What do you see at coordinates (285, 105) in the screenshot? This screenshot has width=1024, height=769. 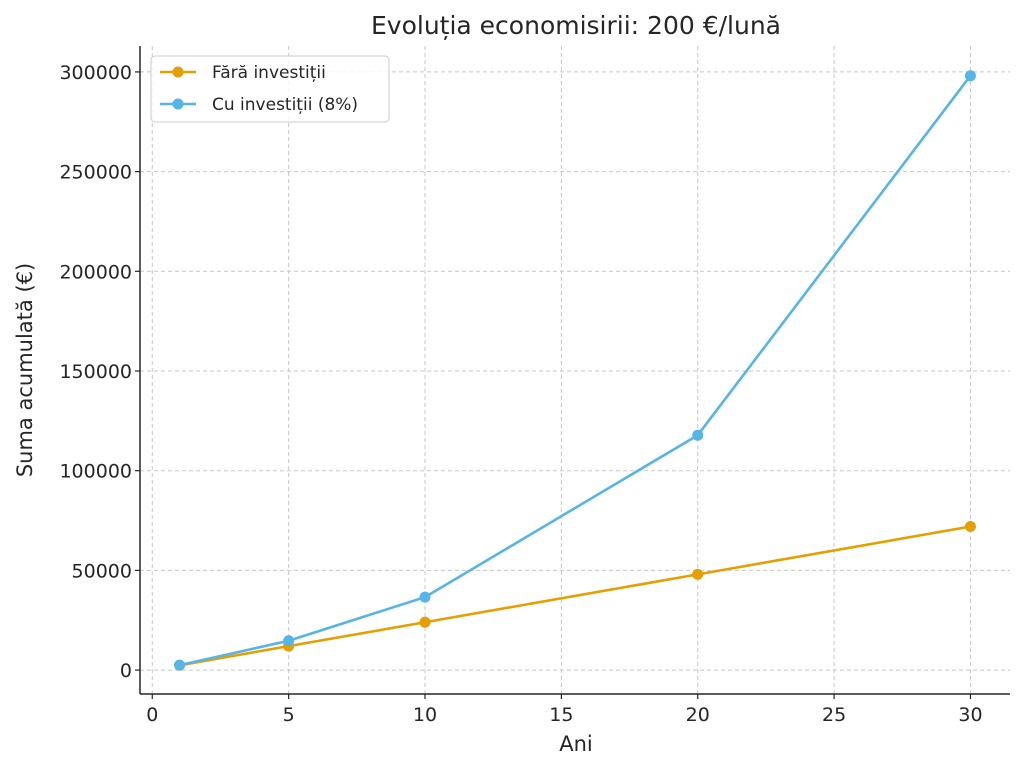 I see `legend-label-with-investment: Cu investiții (8%)` at bounding box center [285, 105].